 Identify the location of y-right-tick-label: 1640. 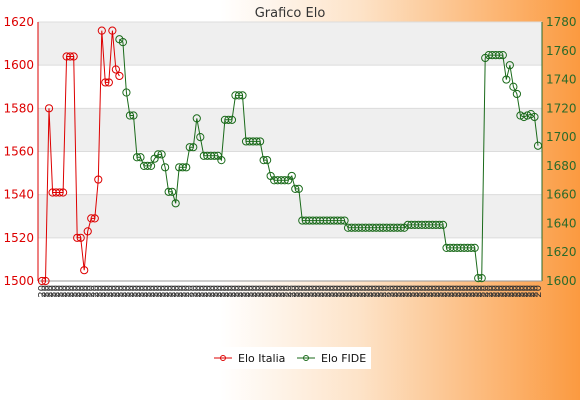
(561, 223).